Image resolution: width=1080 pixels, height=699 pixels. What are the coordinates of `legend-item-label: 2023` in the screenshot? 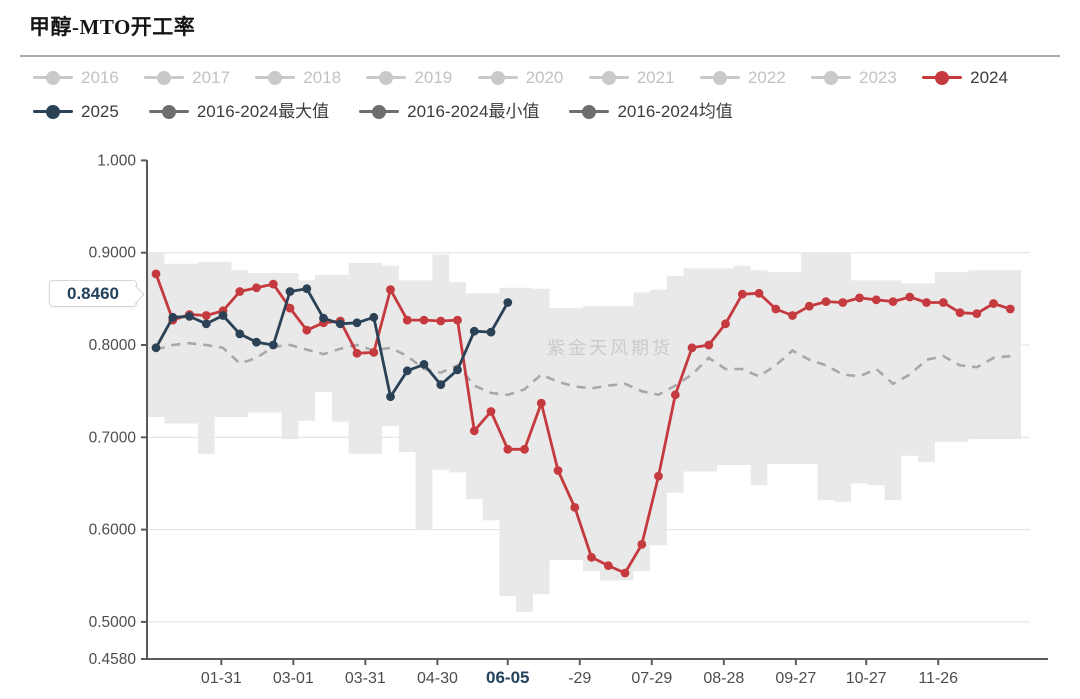 It's located at (877, 77).